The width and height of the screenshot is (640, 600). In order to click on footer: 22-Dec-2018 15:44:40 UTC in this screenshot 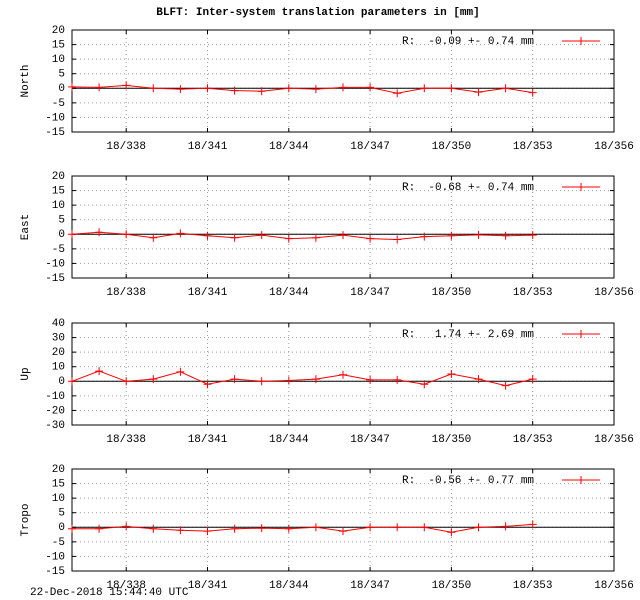, I will do `click(109, 593)`.